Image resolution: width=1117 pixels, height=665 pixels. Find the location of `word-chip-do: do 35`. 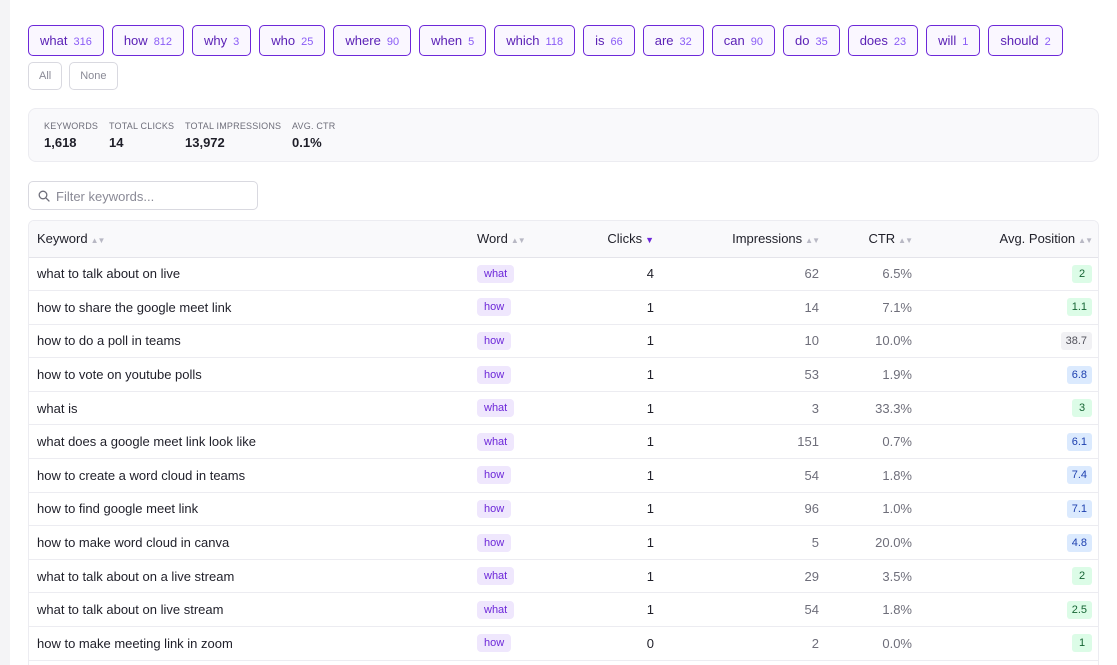

word-chip-do: do 35 is located at coordinates (811, 40).